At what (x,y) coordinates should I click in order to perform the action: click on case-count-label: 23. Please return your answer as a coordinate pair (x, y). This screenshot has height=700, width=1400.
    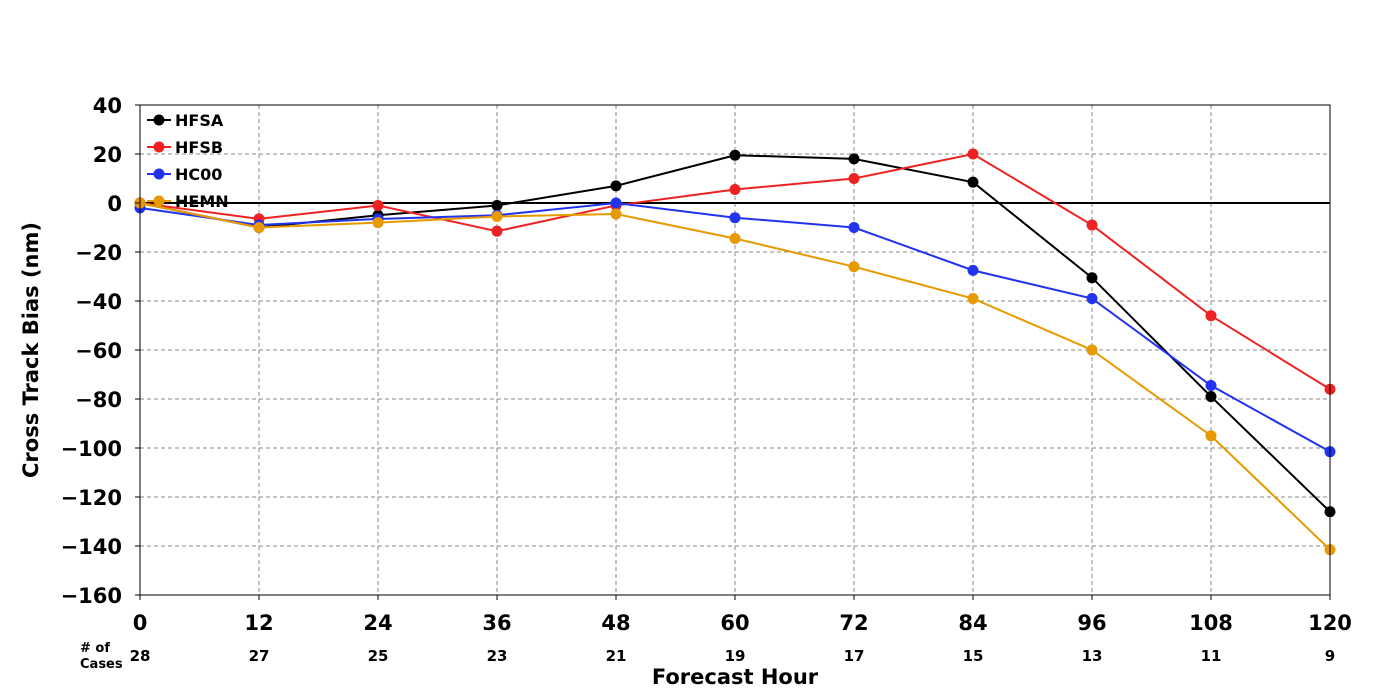
    Looking at the image, I should click on (497, 656).